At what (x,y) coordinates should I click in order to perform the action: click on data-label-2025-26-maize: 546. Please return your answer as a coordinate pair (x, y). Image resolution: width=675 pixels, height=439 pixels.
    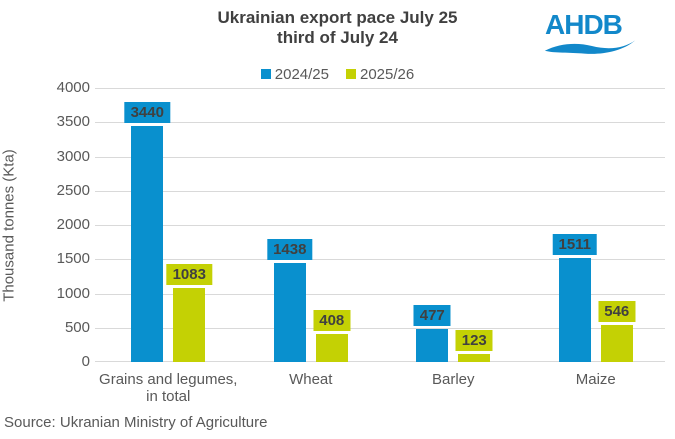
    Looking at the image, I should click on (617, 311).